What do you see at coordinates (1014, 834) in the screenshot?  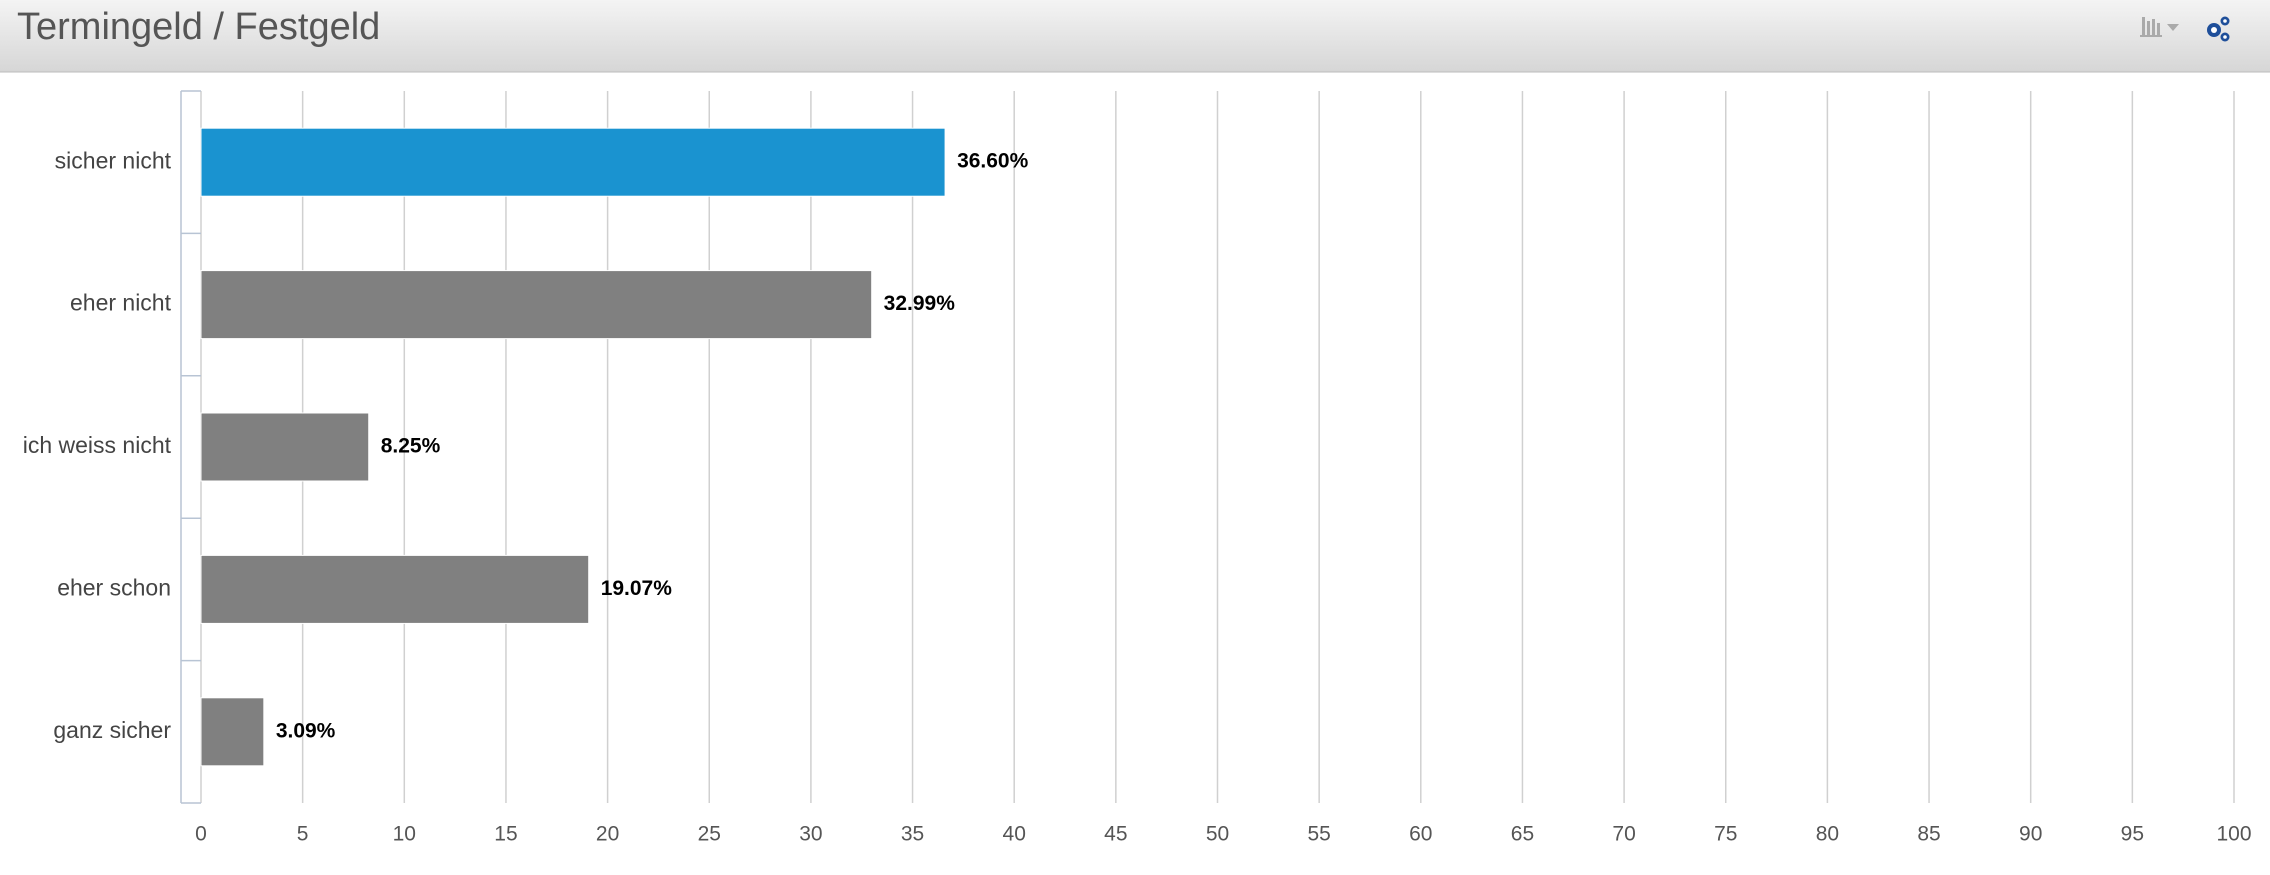 I see `x-tick-label: 40` at bounding box center [1014, 834].